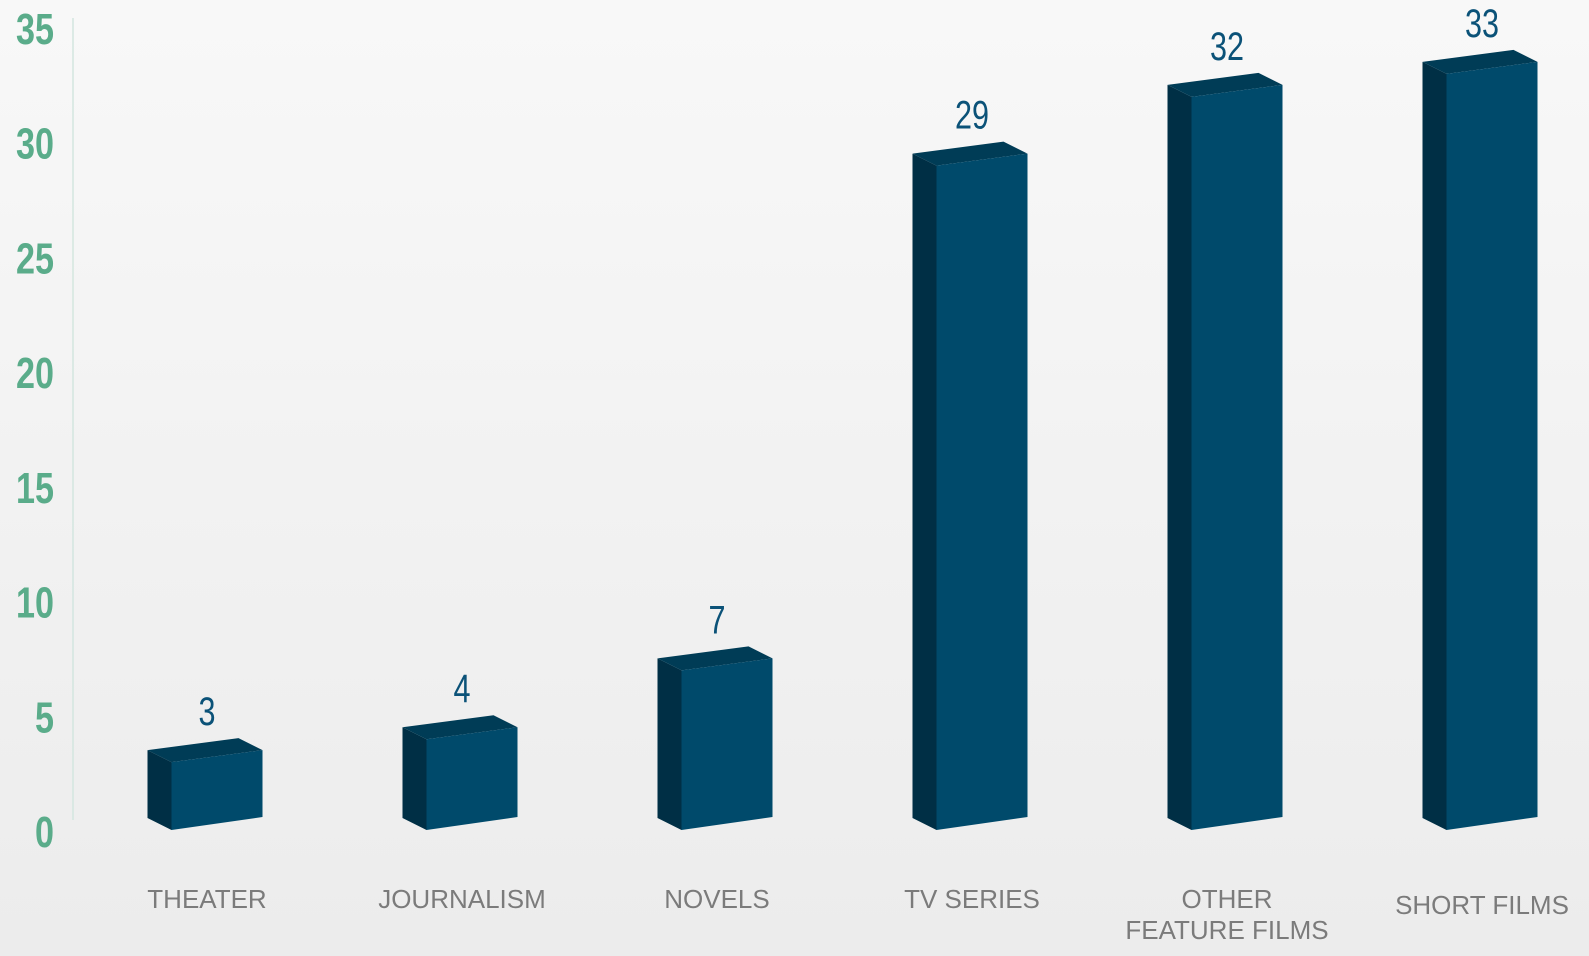 This screenshot has height=956, width=1589. What do you see at coordinates (35, 603) in the screenshot?
I see `y-tick-label: 10` at bounding box center [35, 603].